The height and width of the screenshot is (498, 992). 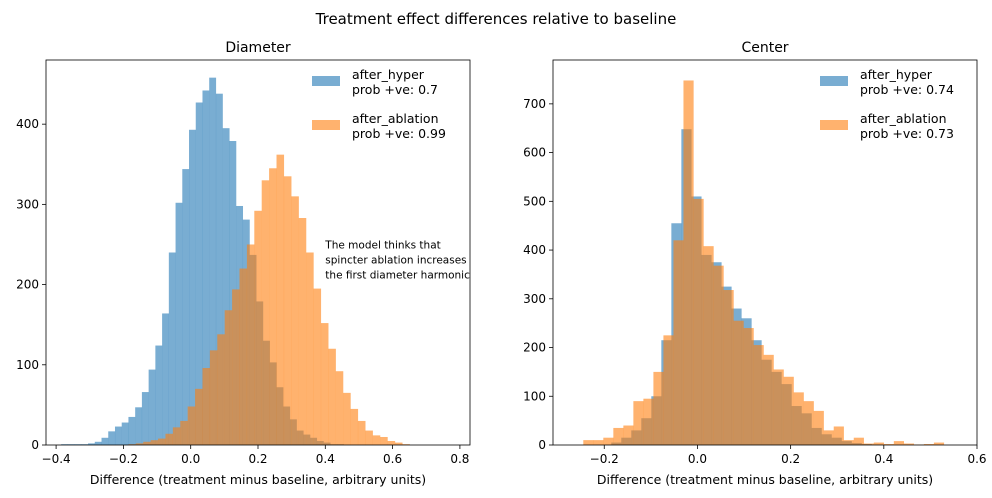 What do you see at coordinates (326, 125) in the screenshot?
I see `panel-1-legend-swatch-after_ablation` at bounding box center [326, 125].